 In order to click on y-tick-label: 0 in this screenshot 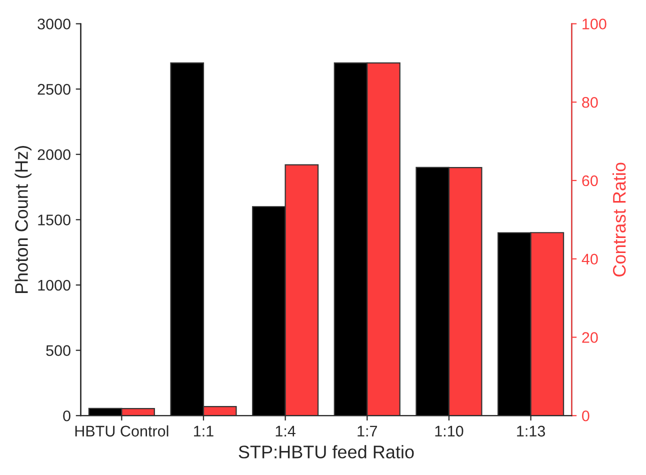, I will do `click(66, 416)`.